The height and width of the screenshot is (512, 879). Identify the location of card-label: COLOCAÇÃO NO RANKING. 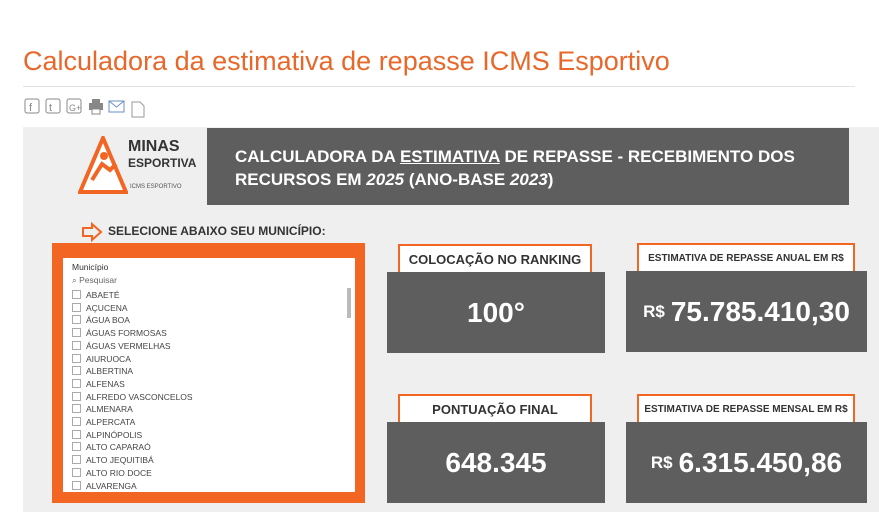
(495, 258).